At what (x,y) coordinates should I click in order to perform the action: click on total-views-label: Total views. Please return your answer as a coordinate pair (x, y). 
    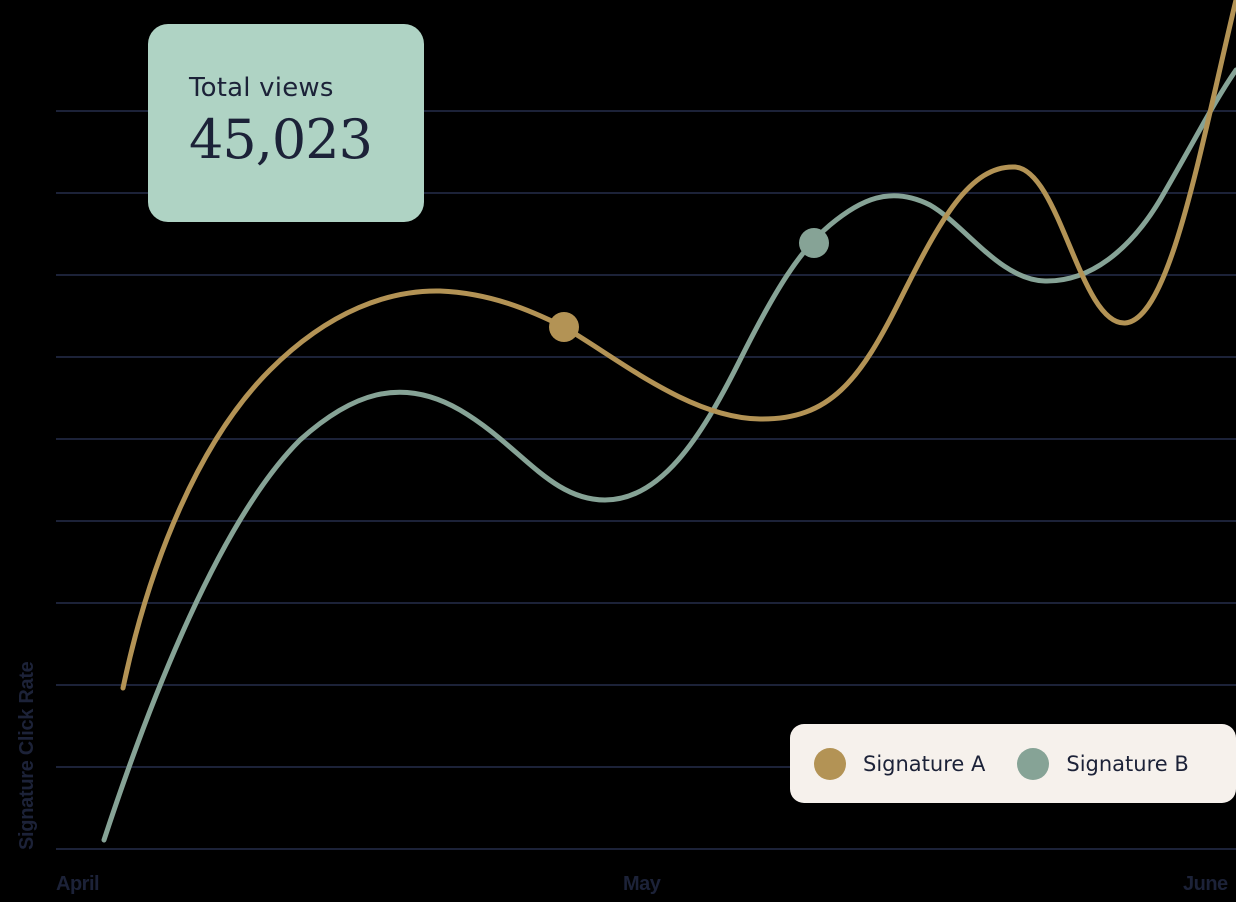
    Looking at the image, I should click on (261, 88).